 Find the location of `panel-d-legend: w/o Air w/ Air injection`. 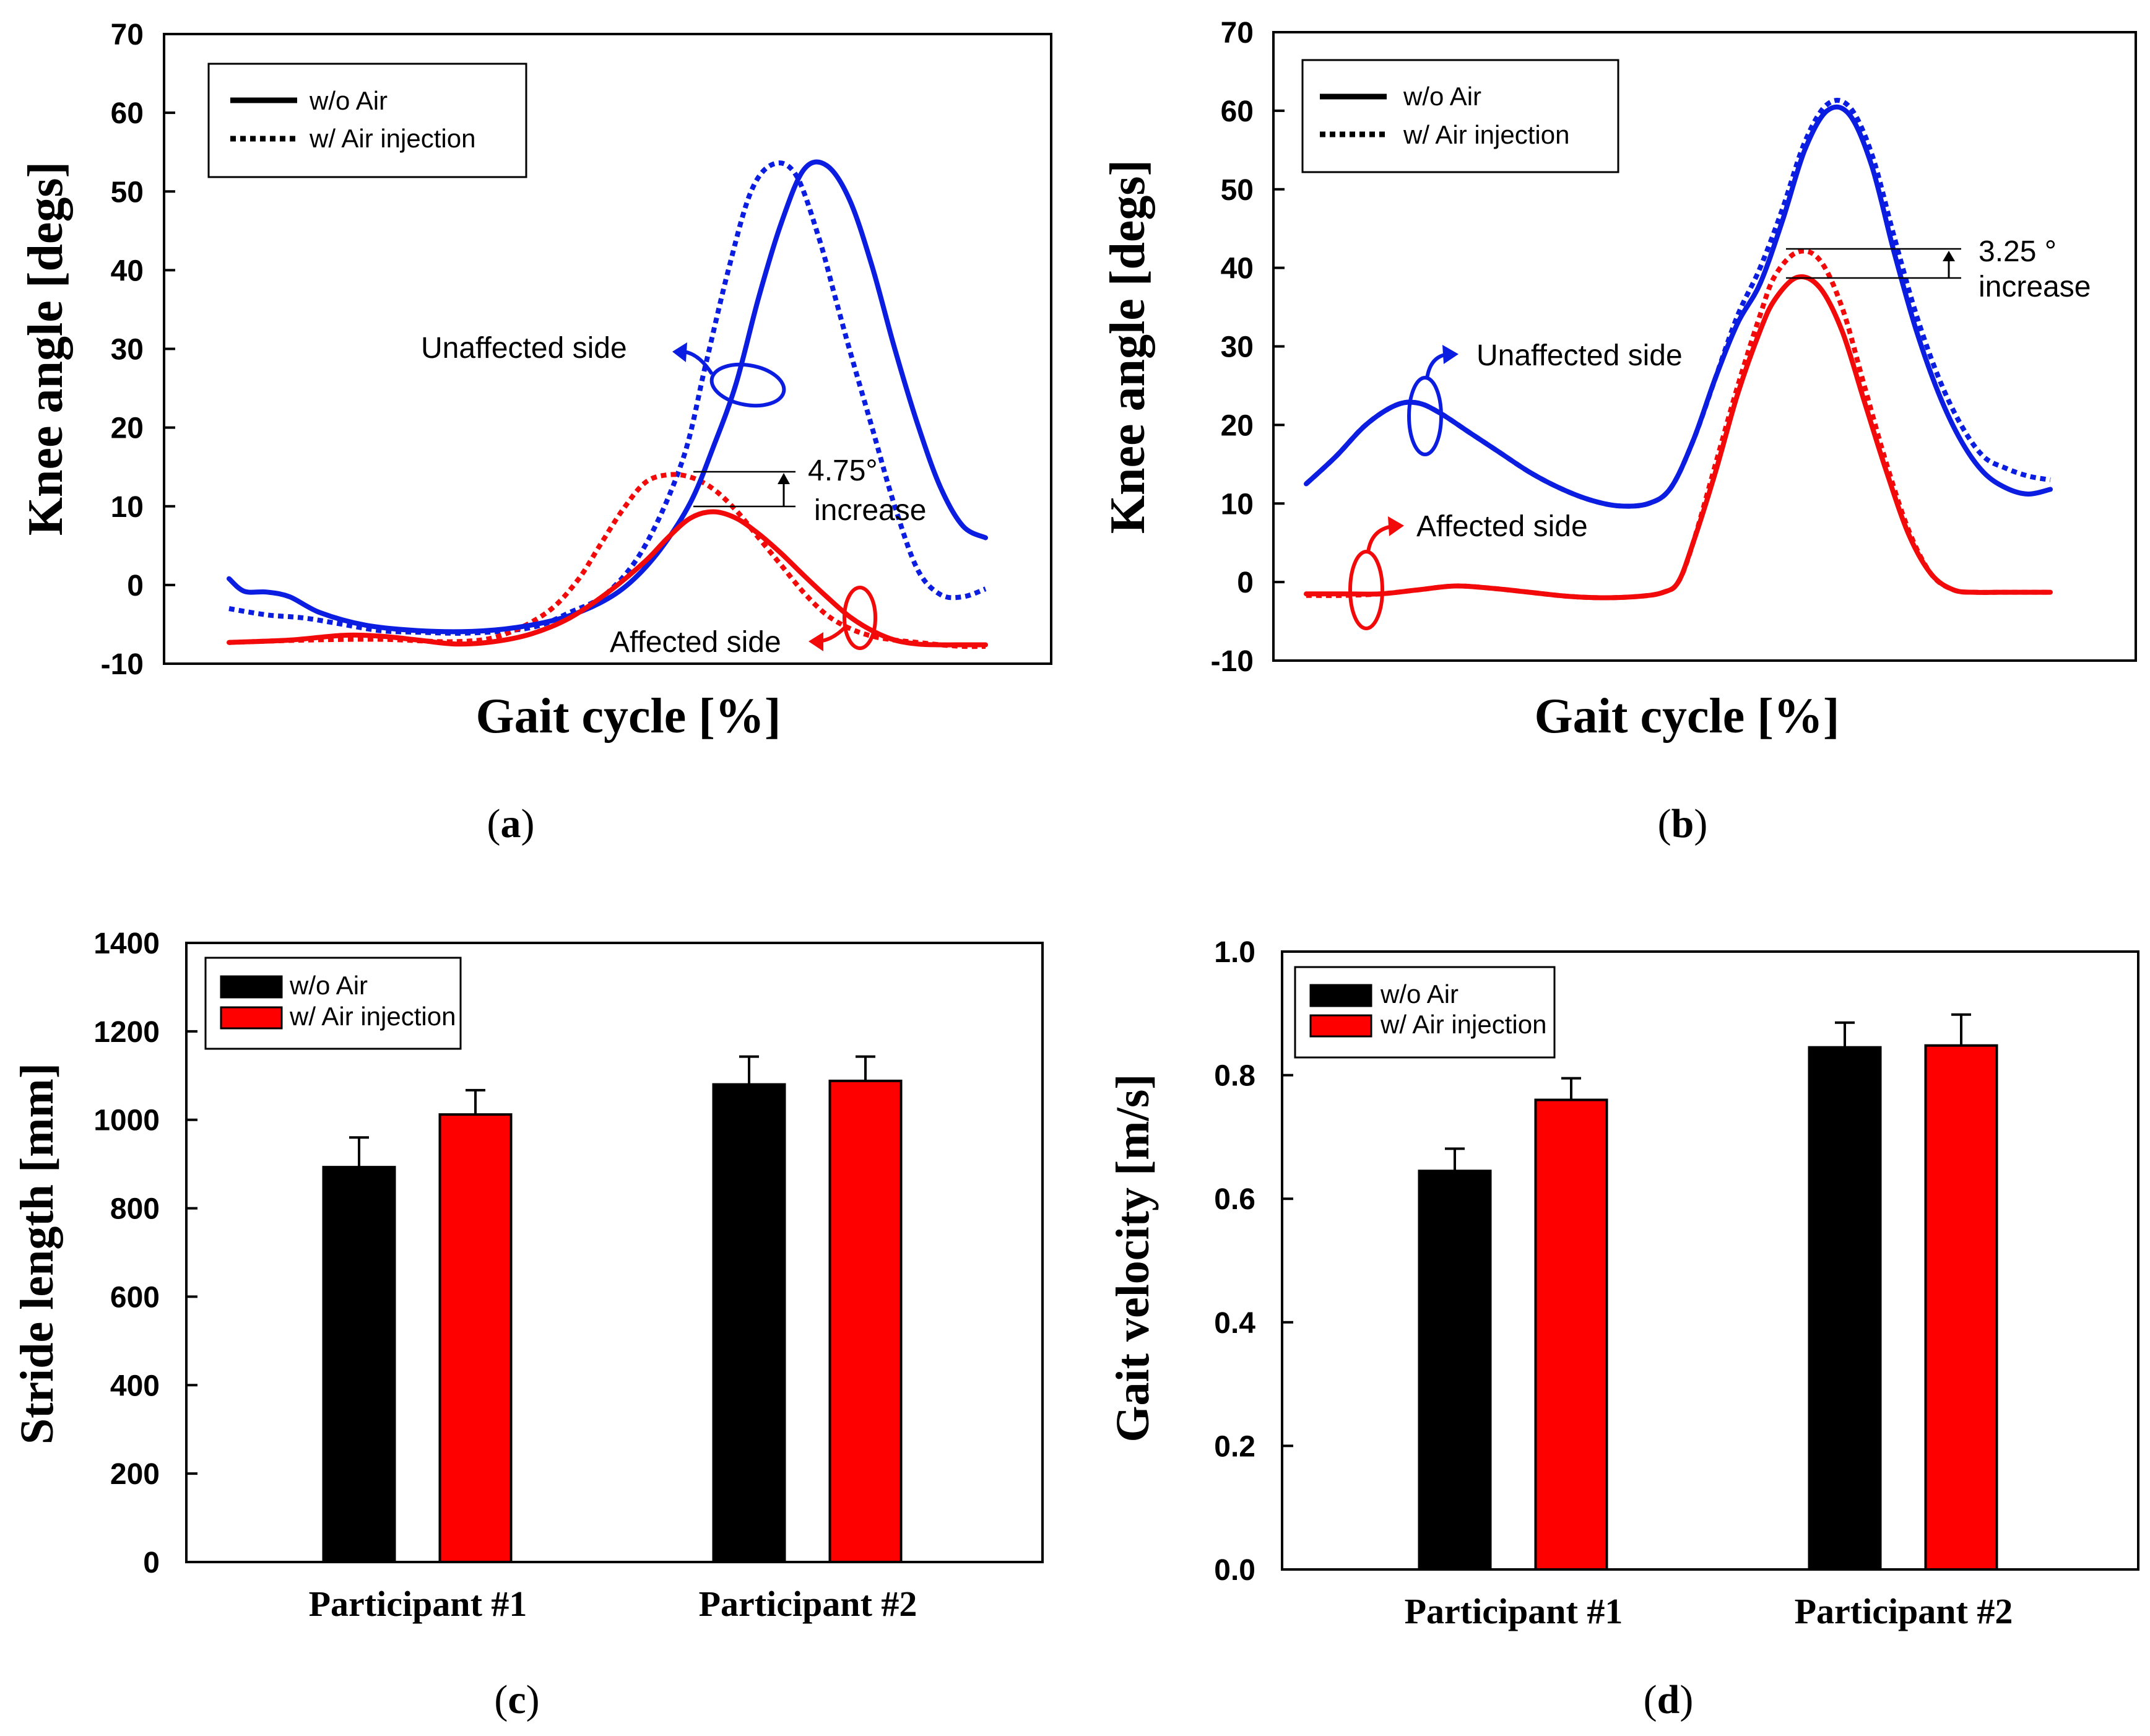

panel-d-legend: w/o Air w/ Air injection is located at coordinates (1425, 1012).